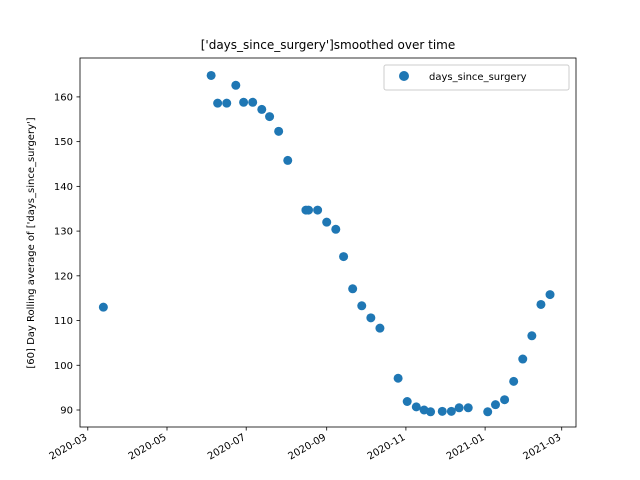 The image size is (640, 480). I want to click on y-axis: 90 100 110 120 130 140 150 160, so click(67, 254).